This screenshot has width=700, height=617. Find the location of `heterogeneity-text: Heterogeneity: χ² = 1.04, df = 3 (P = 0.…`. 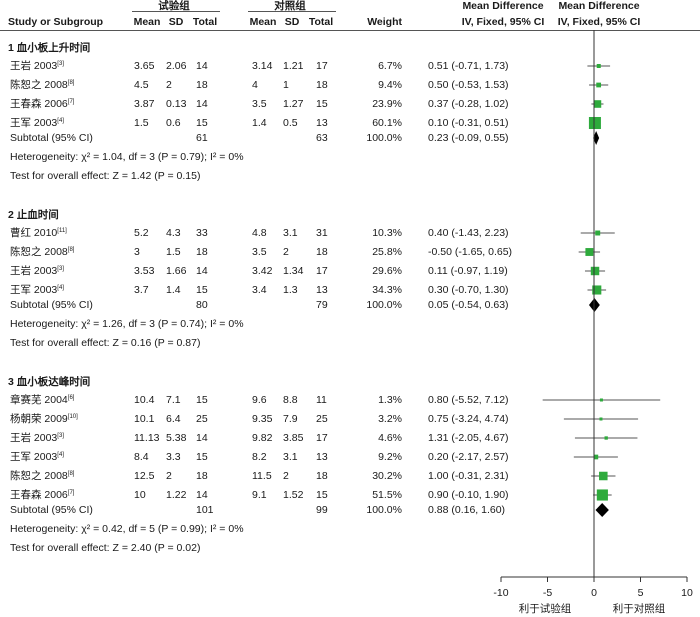

heterogeneity-text: Heterogeneity: χ² = 1.04, df = 3 (P = 0.… is located at coordinates (127, 157).